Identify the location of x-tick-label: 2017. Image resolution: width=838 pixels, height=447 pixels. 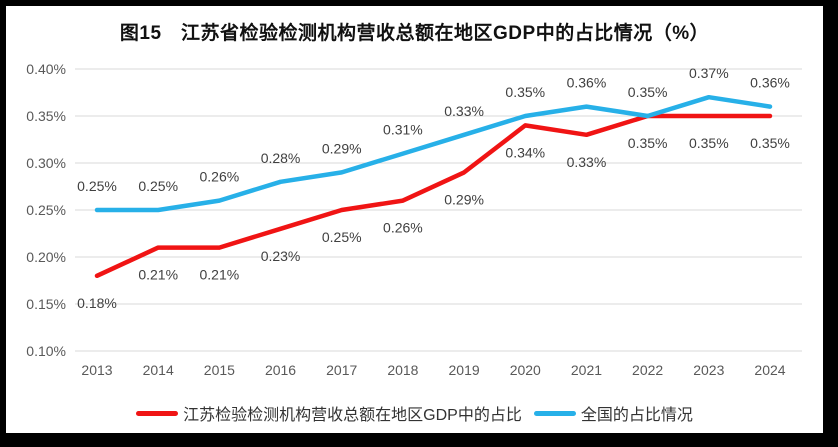
(341, 370).